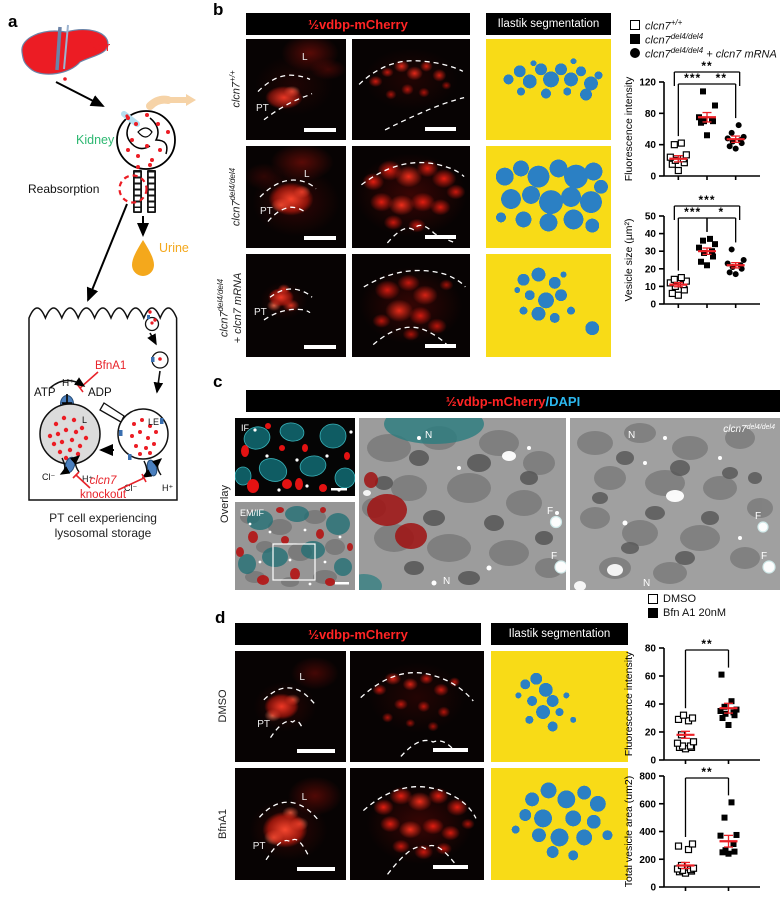 This screenshot has width=784, height=906. Describe the element at coordinates (294, 562) in the screenshot. I see `zoom-region-box` at that location.